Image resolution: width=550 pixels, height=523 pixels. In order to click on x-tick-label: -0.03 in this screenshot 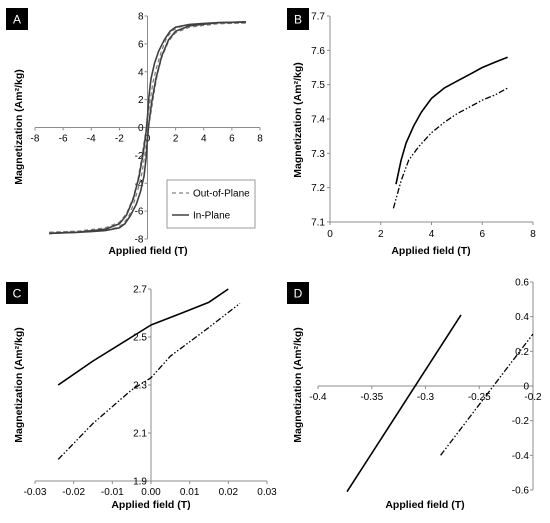, I will do `click(35, 492)`.